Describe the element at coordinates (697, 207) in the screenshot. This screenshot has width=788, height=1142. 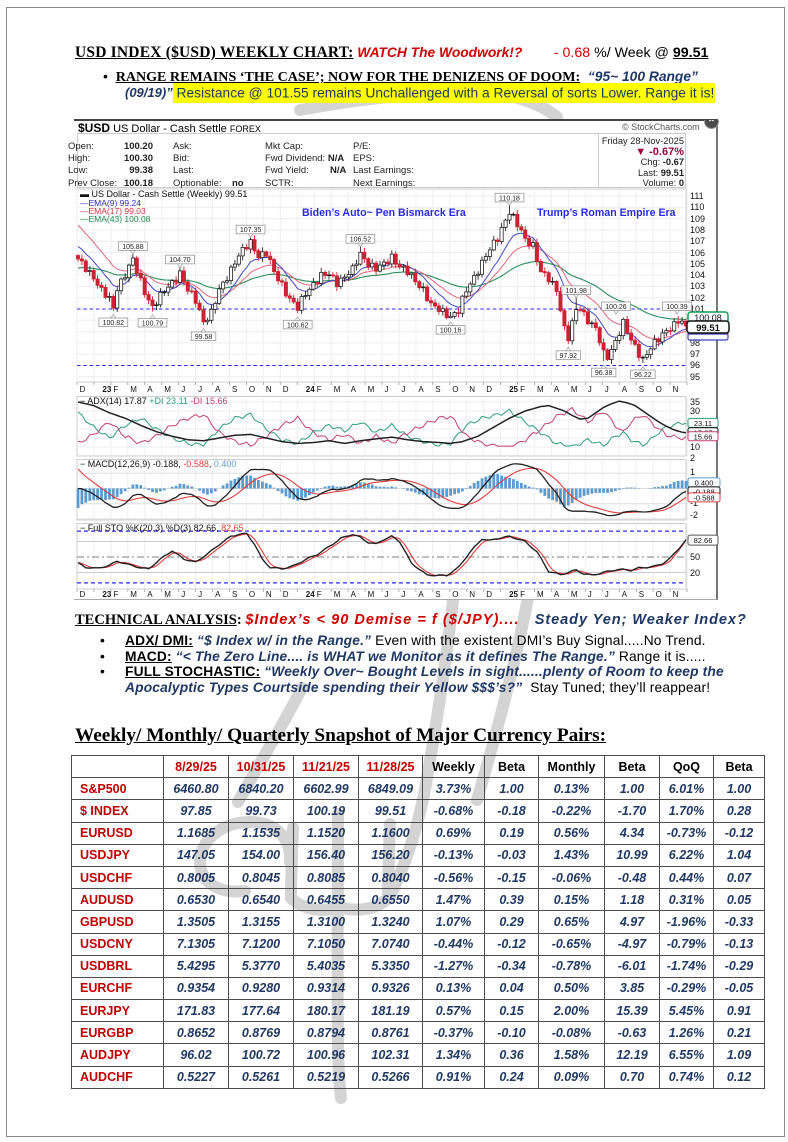
I see `svg-text: 110` at that location.